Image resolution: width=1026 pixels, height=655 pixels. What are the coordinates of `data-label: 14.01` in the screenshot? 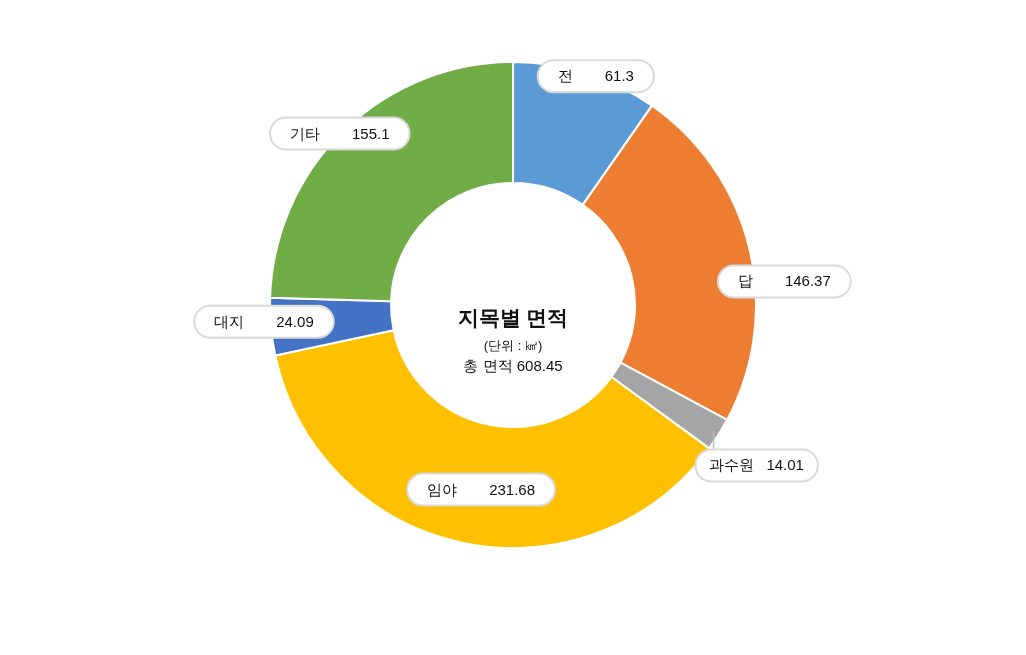 It's located at (785, 465).